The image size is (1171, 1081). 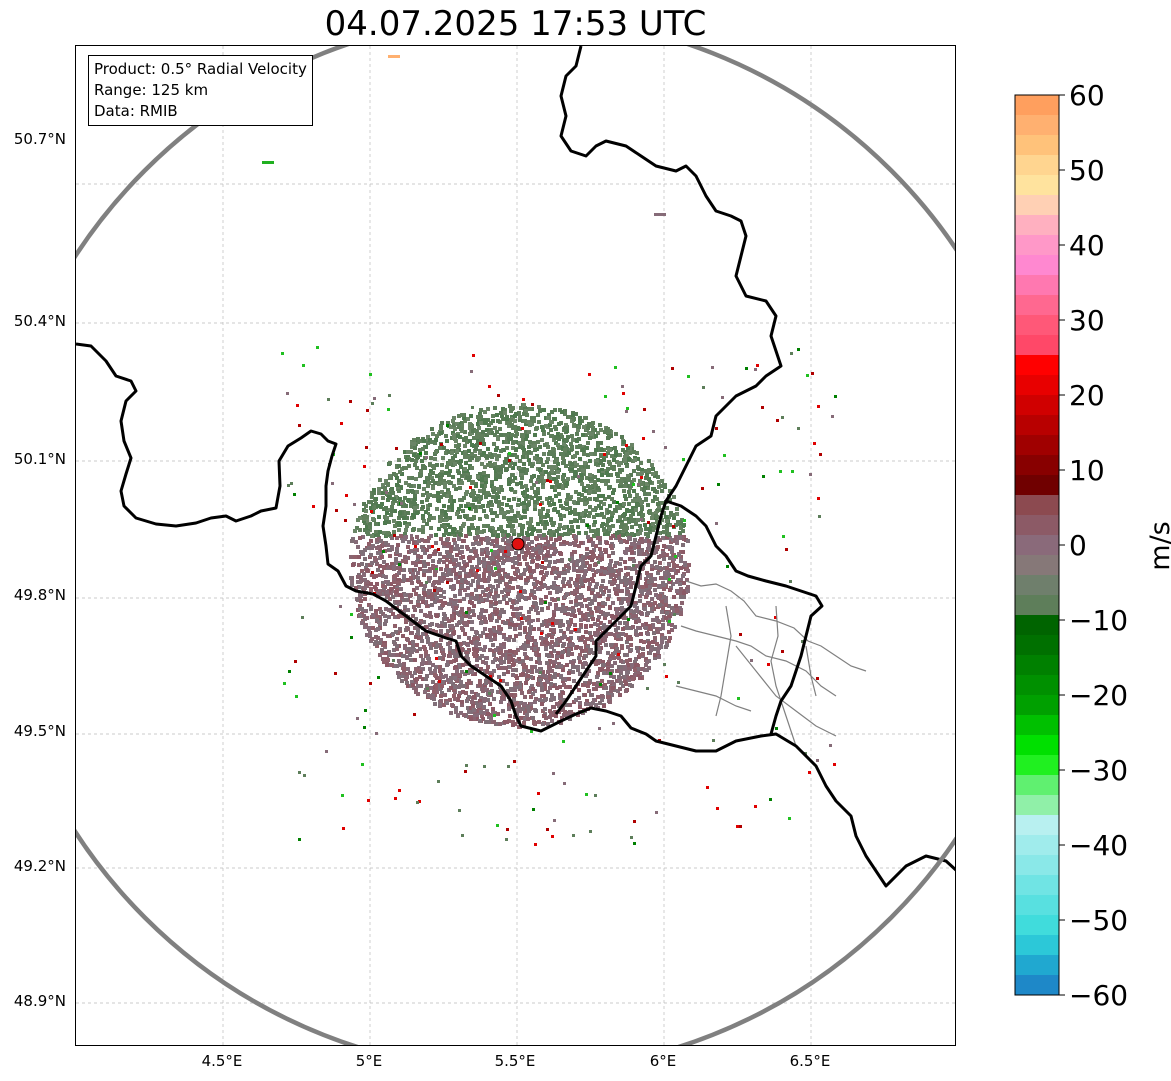 What do you see at coordinates (1098, 770) in the screenshot?
I see `colorbar-tick-label: −30` at bounding box center [1098, 770].